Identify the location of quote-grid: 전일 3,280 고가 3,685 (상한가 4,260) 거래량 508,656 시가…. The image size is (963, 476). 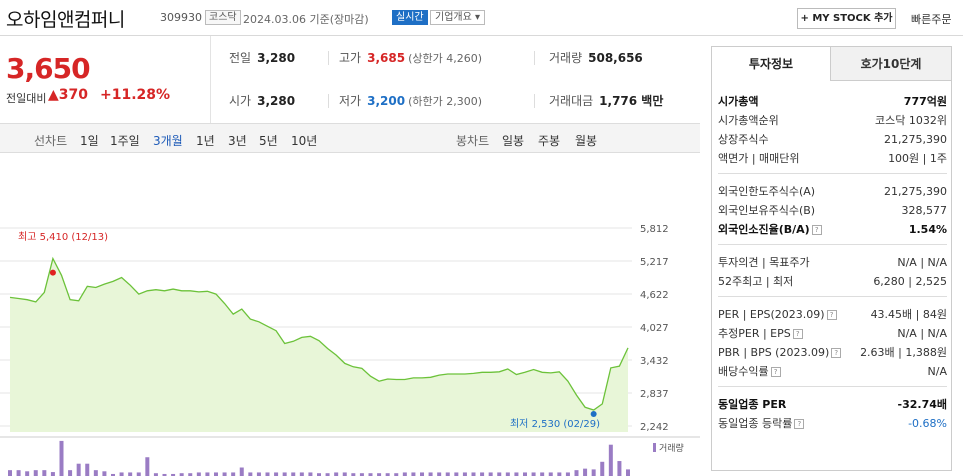
(455, 79).